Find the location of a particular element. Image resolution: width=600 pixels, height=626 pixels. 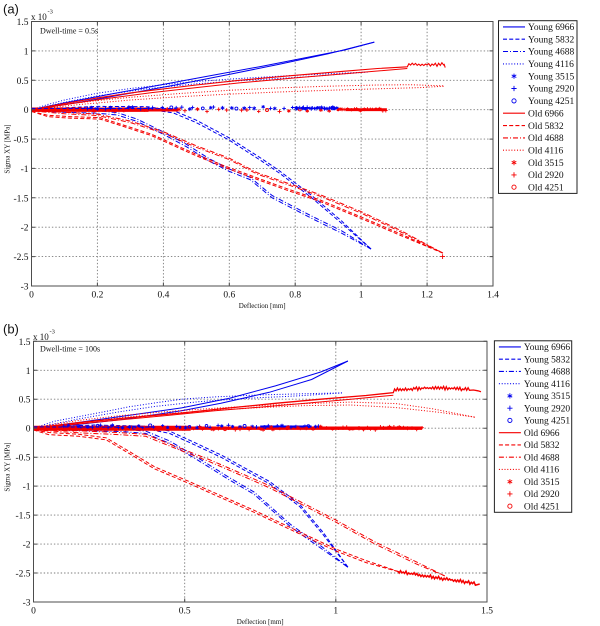

svg-text: 0.6 is located at coordinates (229, 296).